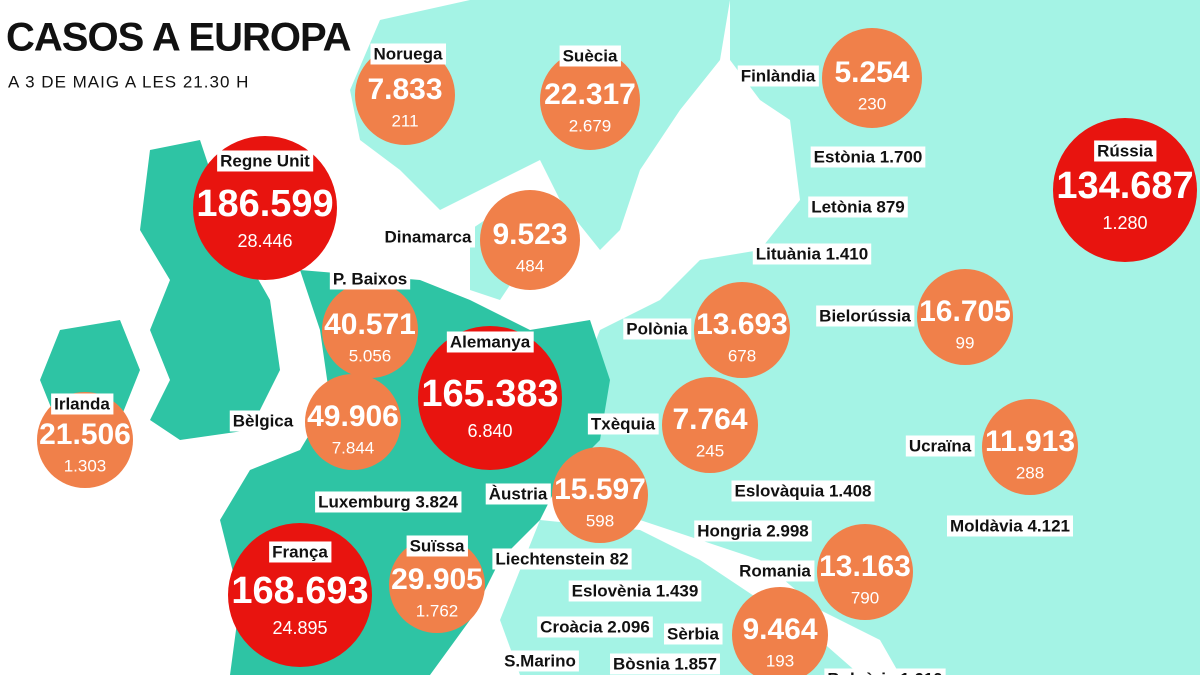 The image size is (1200, 675). I want to click on country-name-group: Suècia, so click(590, 56).